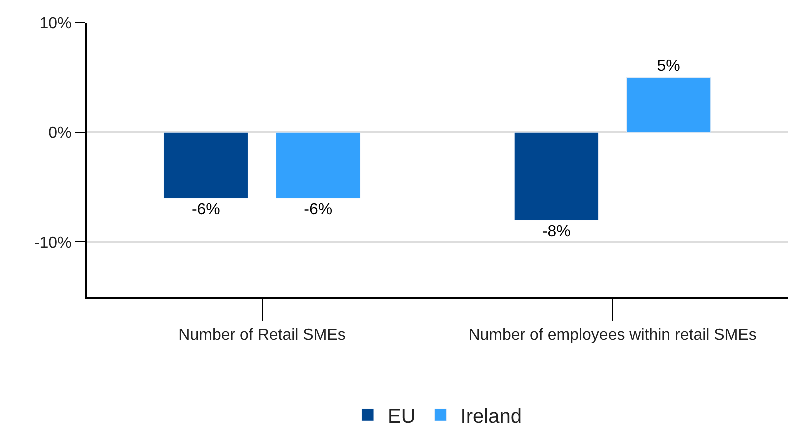 The width and height of the screenshot is (788, 440). I want to click on legend-label: EU, so click(402, 417).